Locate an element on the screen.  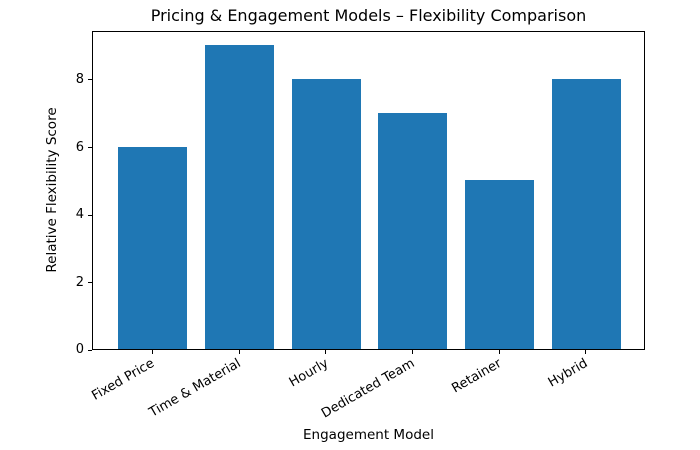
y-tick-label-1: 2 is located at coordinates (79, 282).